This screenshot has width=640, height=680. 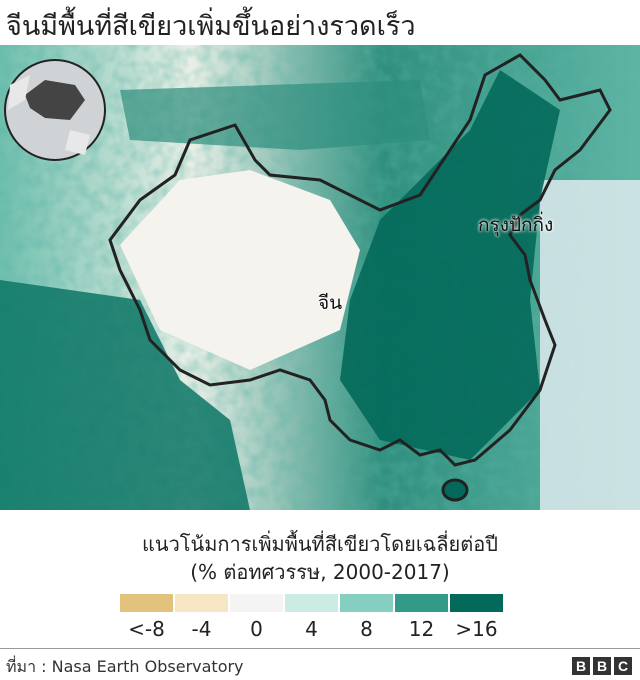 I want to click on legend-label: 8, so click(x=366, y=629).